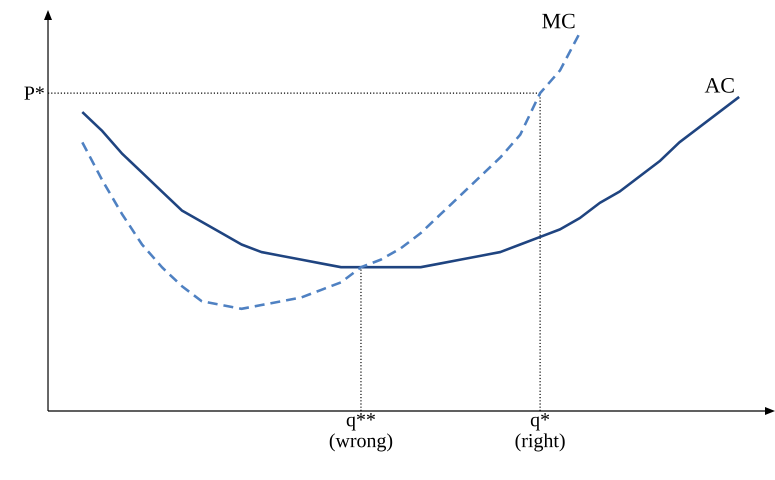 This screenshot has width=775, height=480. Describe the element at coordinates (540, 432) in the screenshot. I see `x-tick-label: q* (right)` at that location.